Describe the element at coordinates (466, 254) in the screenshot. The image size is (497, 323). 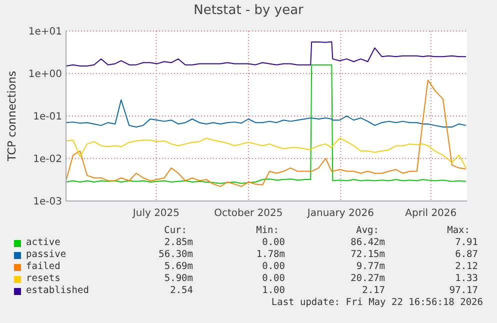
I see `text: 6.87` at that location.